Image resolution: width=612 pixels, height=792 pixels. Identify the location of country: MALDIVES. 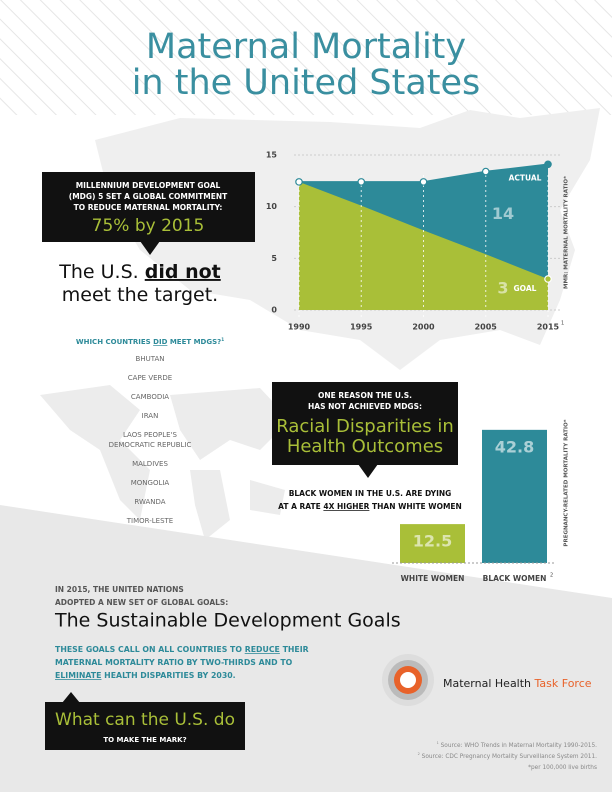
(150, 464).